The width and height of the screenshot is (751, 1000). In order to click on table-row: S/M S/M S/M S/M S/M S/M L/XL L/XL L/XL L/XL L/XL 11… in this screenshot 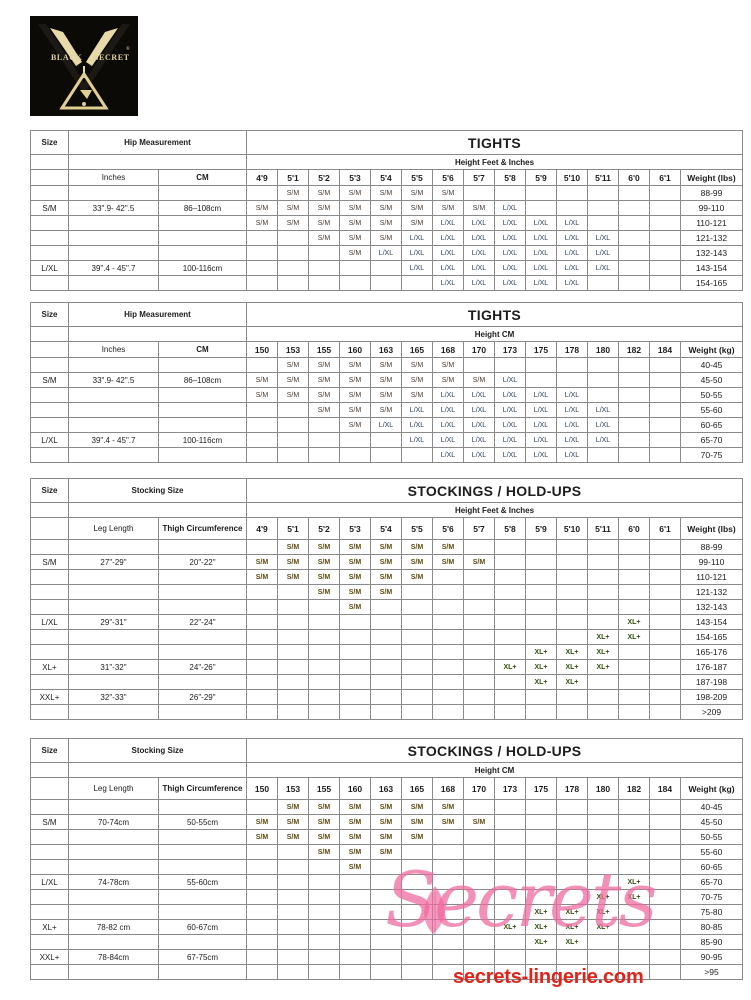, I will do `click(386, 577)`.